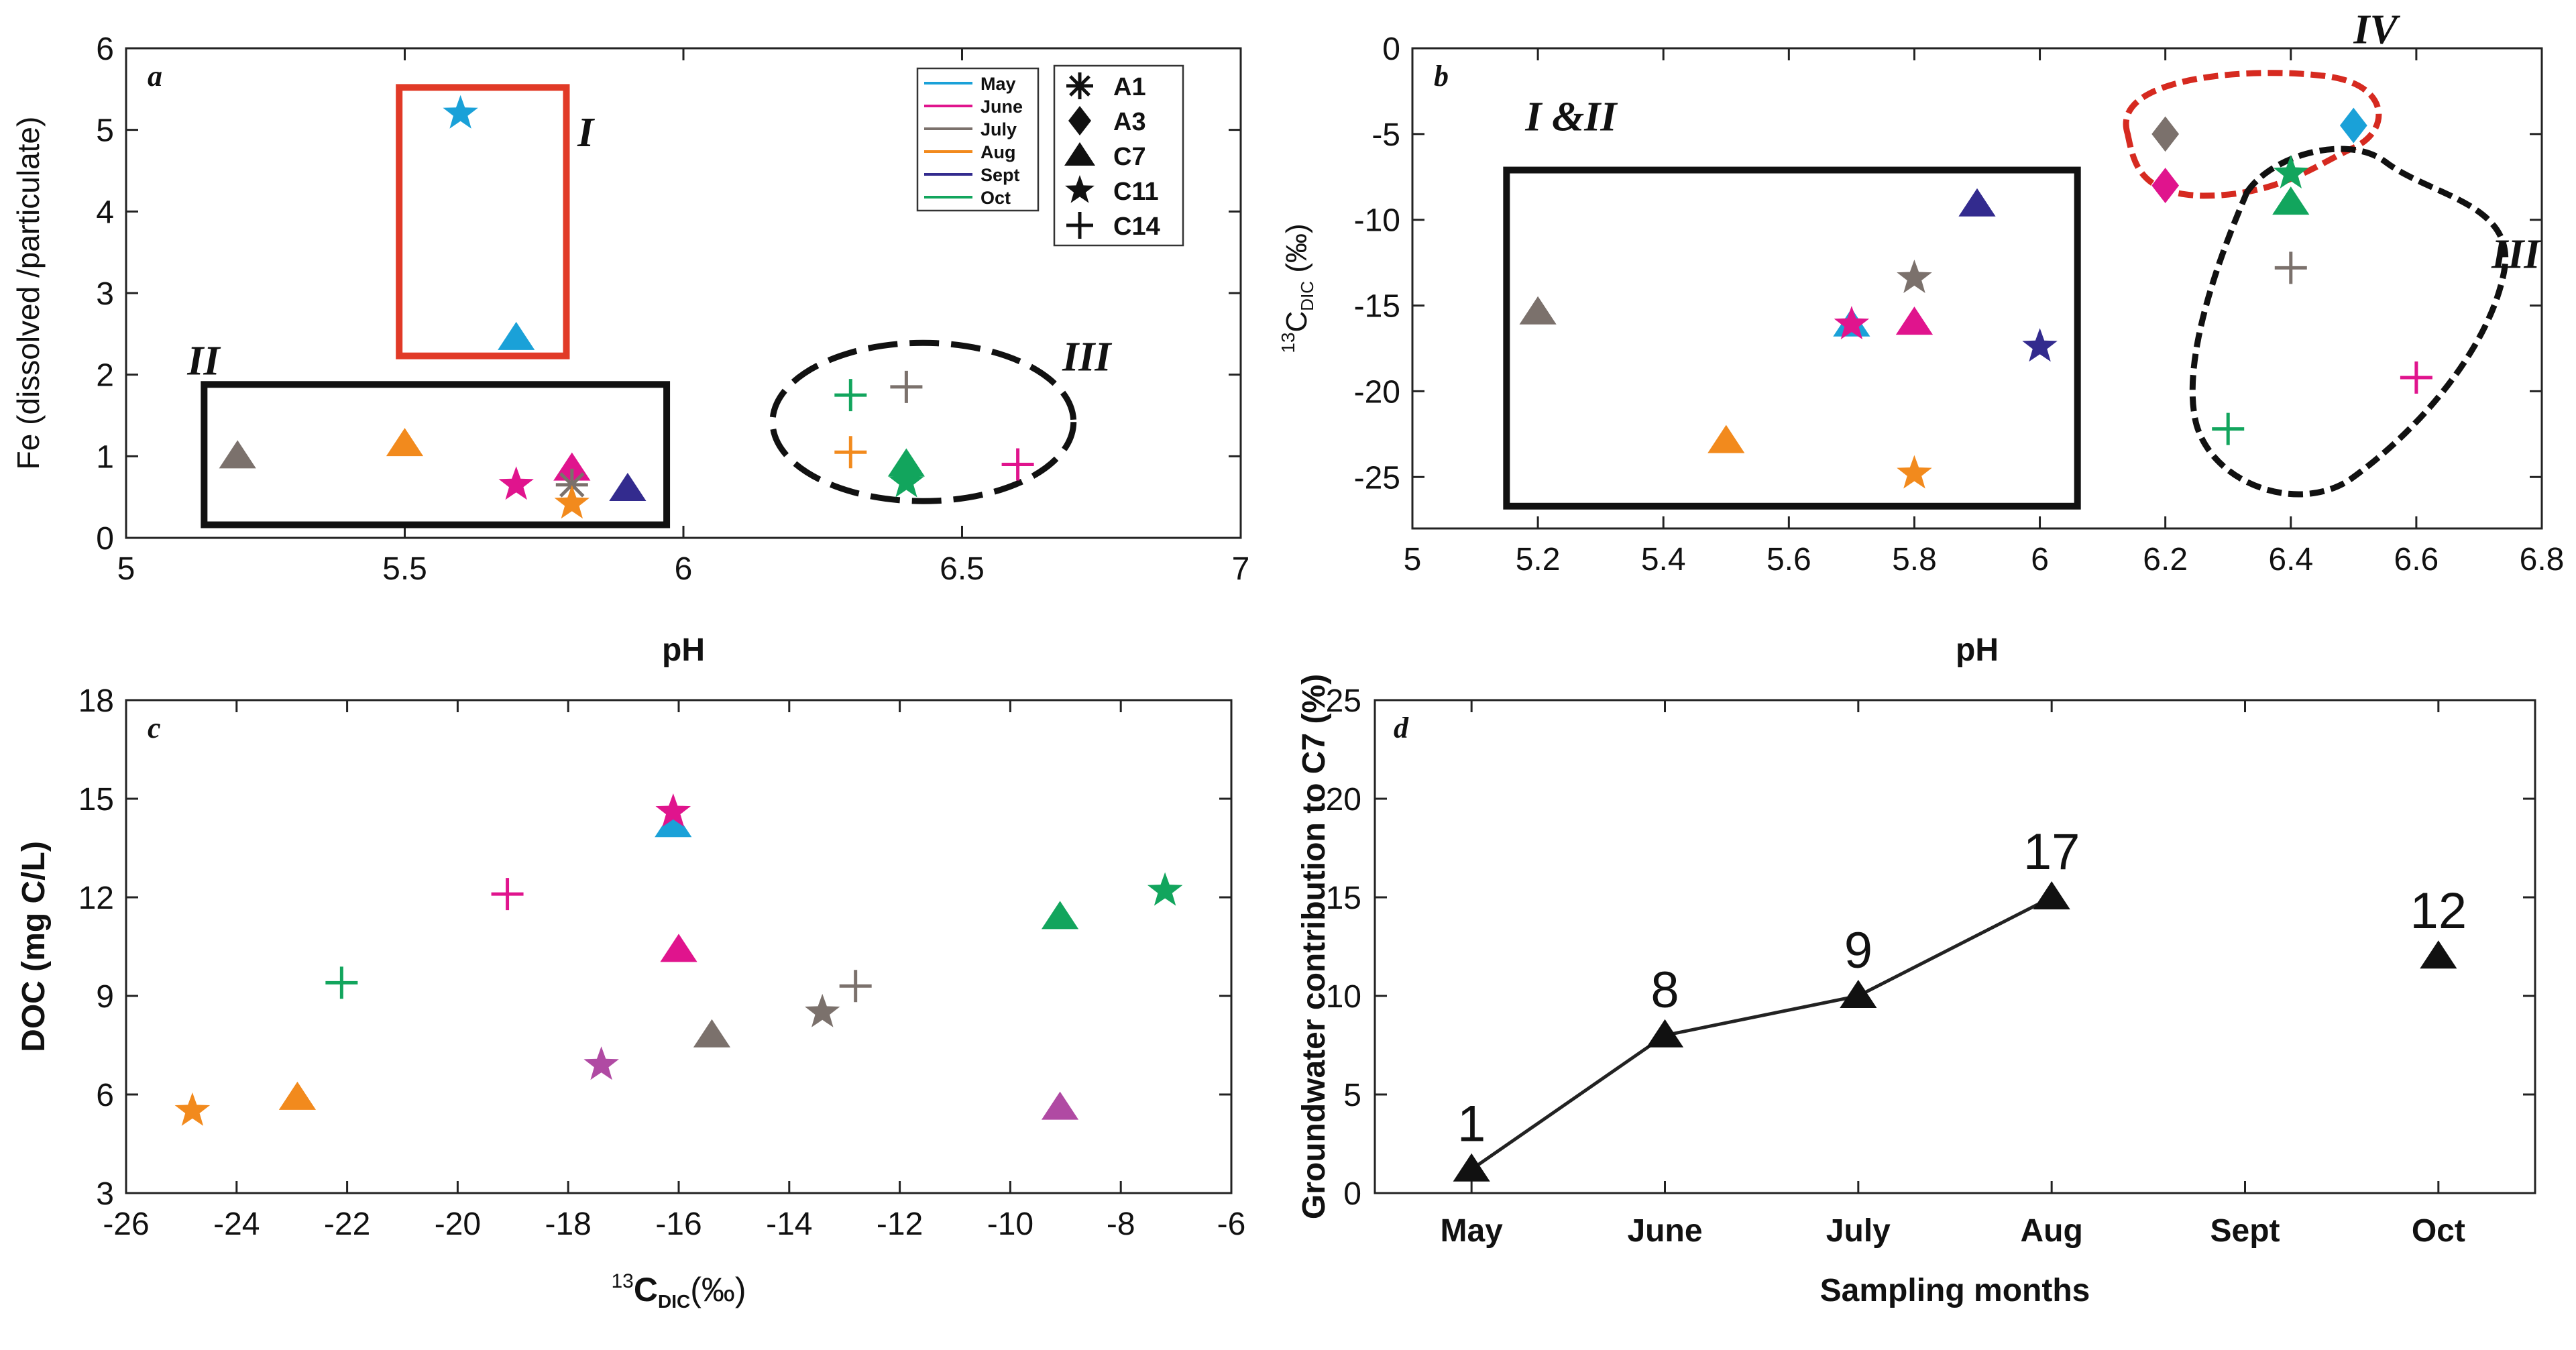  Describe the element at coordinates (923, 421) in the screenshot. I see `region-III-ellipse` at that location.